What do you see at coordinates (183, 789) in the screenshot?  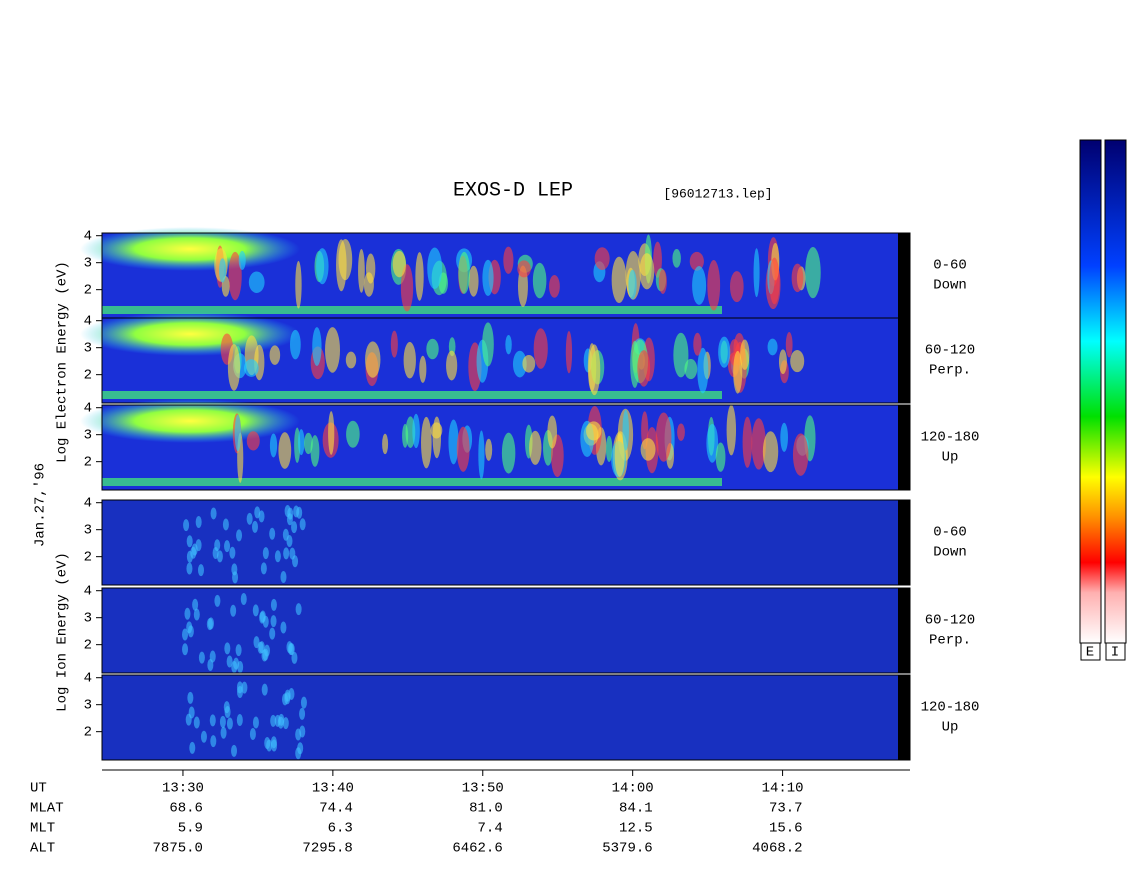 I see `x-tick-label: 13:30` at bounding box center [183, 789].